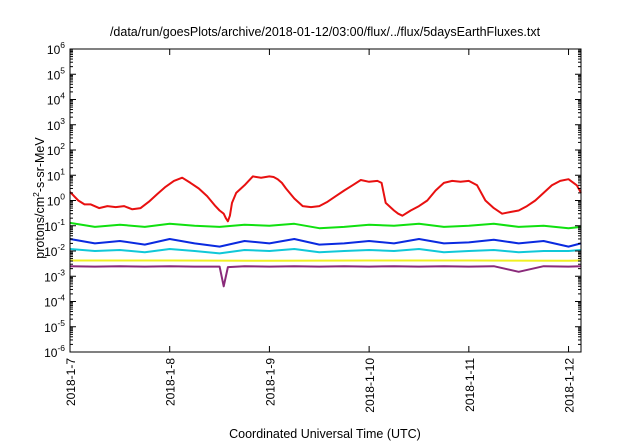 The height and width of the screenshot is (448, 640). I want to click on y-tick-label: 10⁻¹, so click(54, 225).